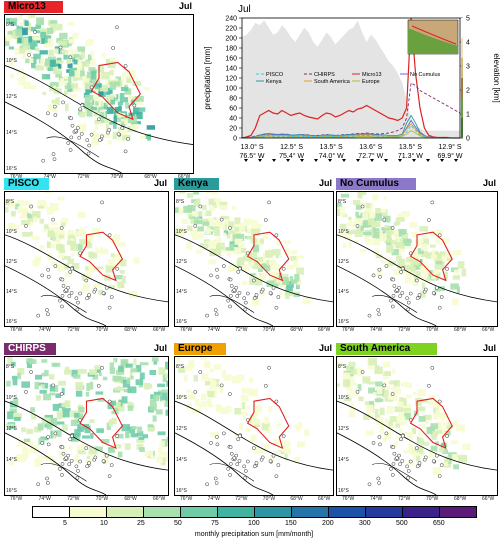 The width and height of the screenshot is (500, 543). Describe the element at coordinates (104, 523) in the screenshot. I see `colorbar-label: 10` at that location.